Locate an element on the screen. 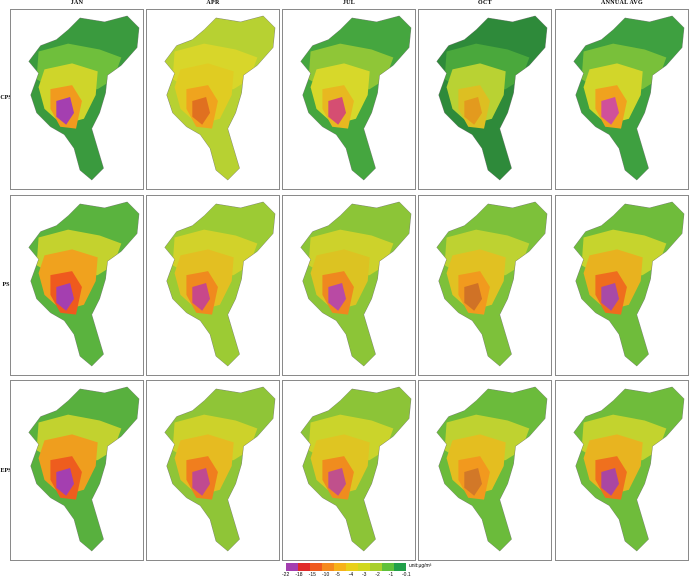 This screenshot has height=580, width=691. map-panel-eps-jan is located at coordinates (77, 470).